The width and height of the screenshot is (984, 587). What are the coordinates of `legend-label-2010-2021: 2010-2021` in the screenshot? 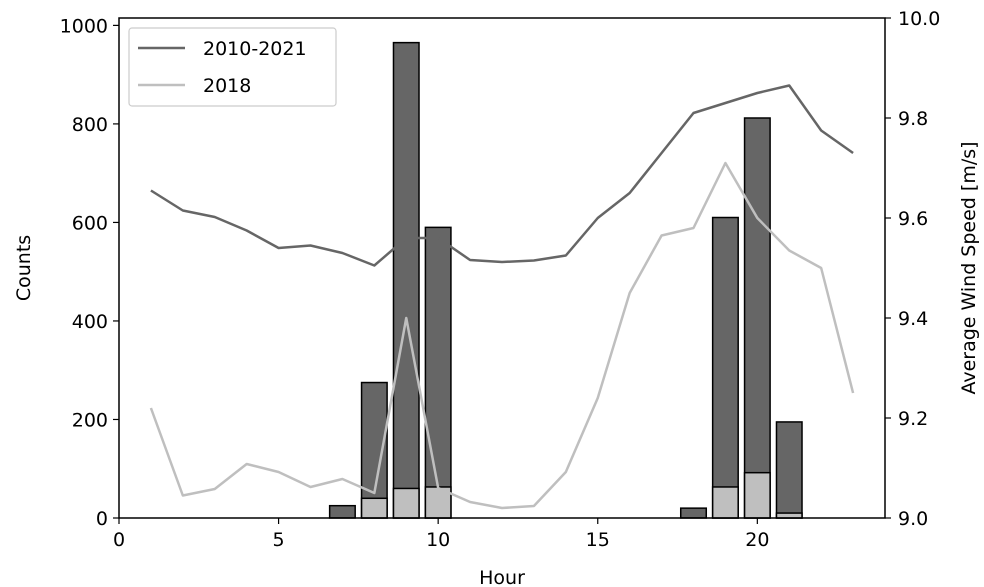 It's located at (255, 49).